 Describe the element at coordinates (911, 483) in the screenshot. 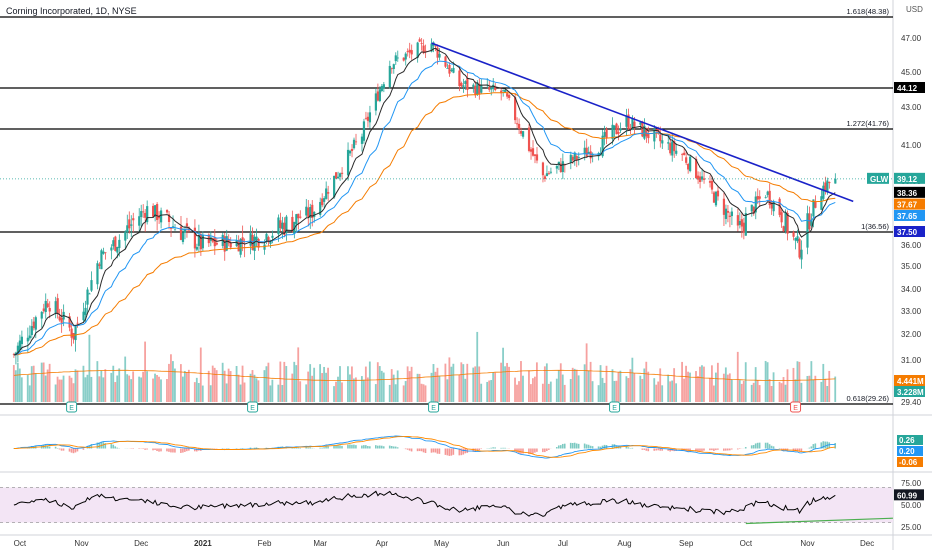

I see `rsi-tick-label: 75.00` at that location.